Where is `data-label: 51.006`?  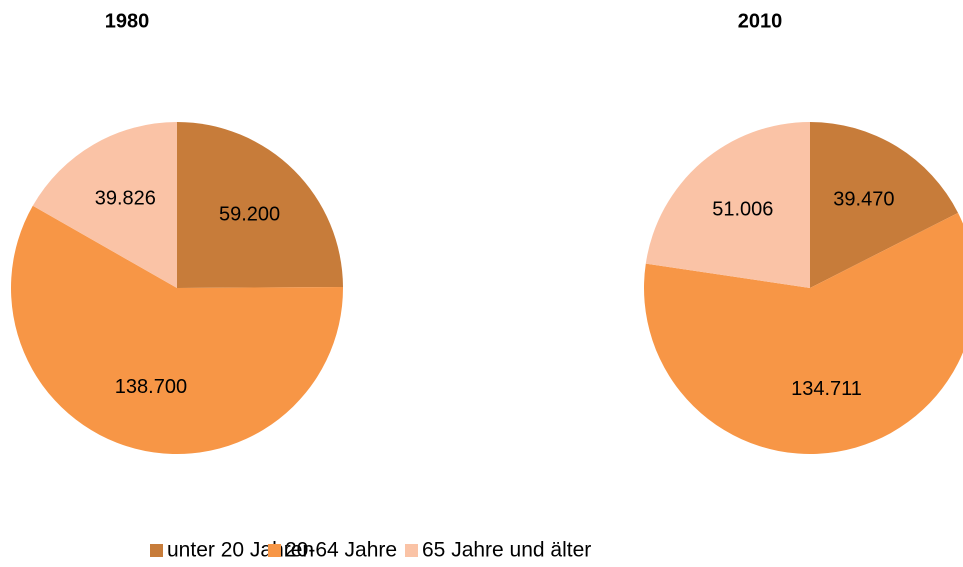
data-label: 51.006 is located at coordinates (742, 209).